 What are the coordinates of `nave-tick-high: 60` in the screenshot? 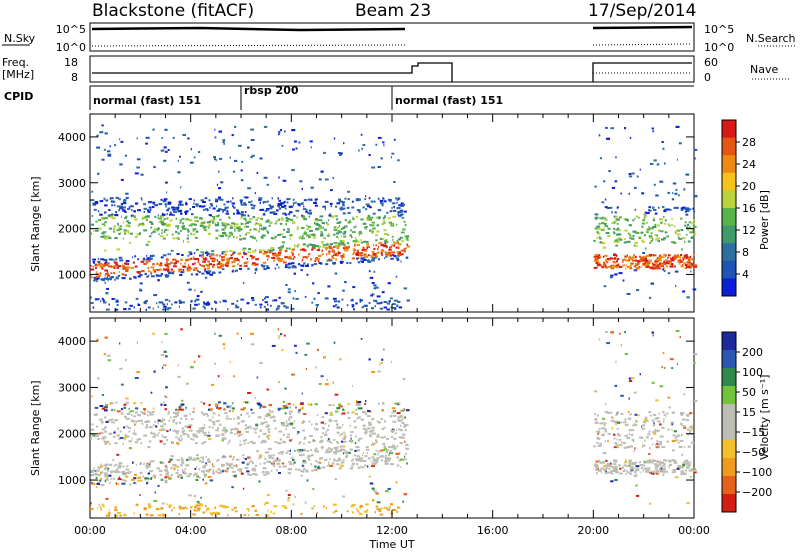 It's located at (711, 62).